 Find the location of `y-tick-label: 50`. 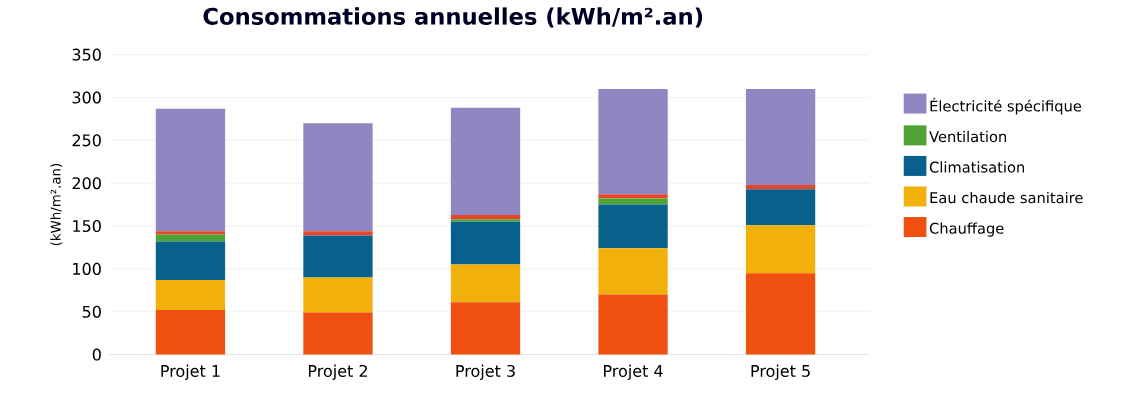

y-tick-label: 50 is located at coordinates (91, 311).